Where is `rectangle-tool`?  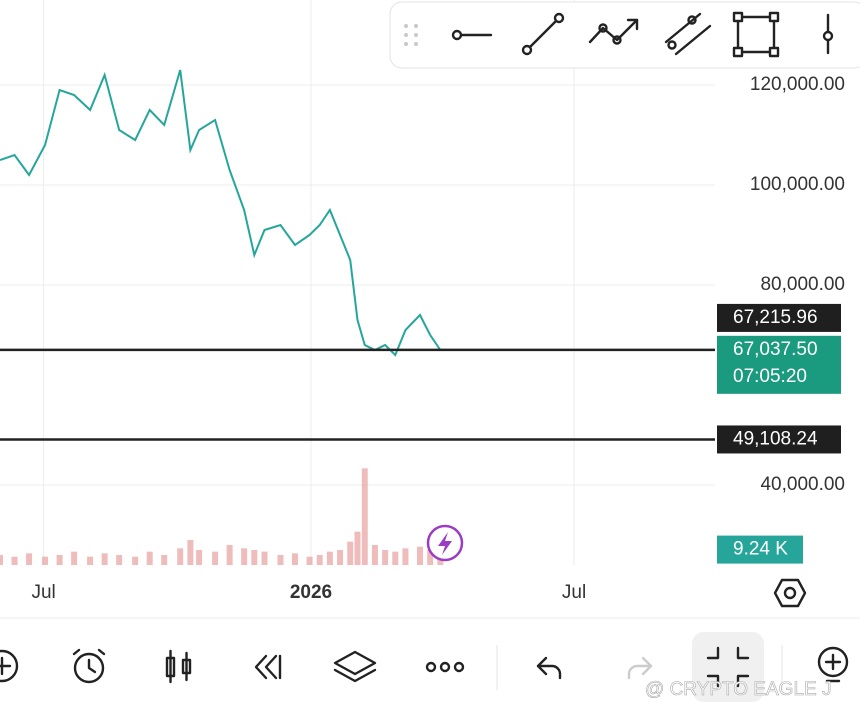 rectangle-tool is located at coordinates (756, 34).